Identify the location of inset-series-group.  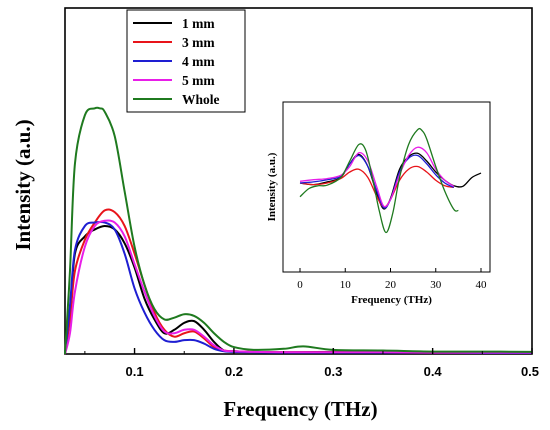
(390, 180).